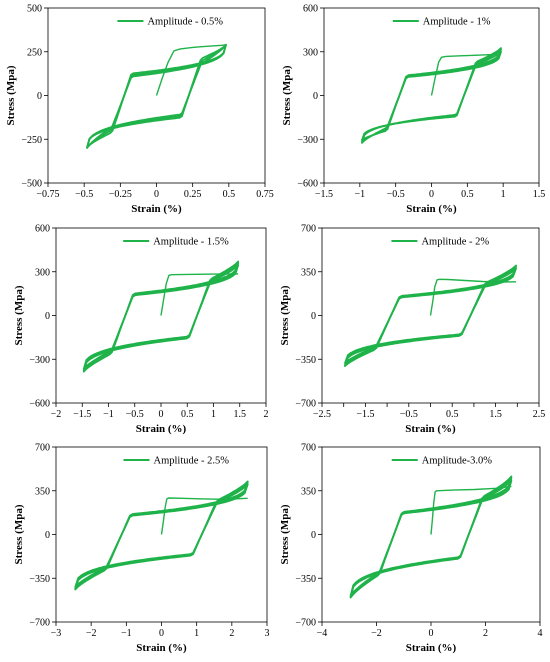 The width and height of the screenshot is (550, 662). Describe the element at coordinates (91, 633) in the screenshot. I see `x-tick-label: −2` at that location.